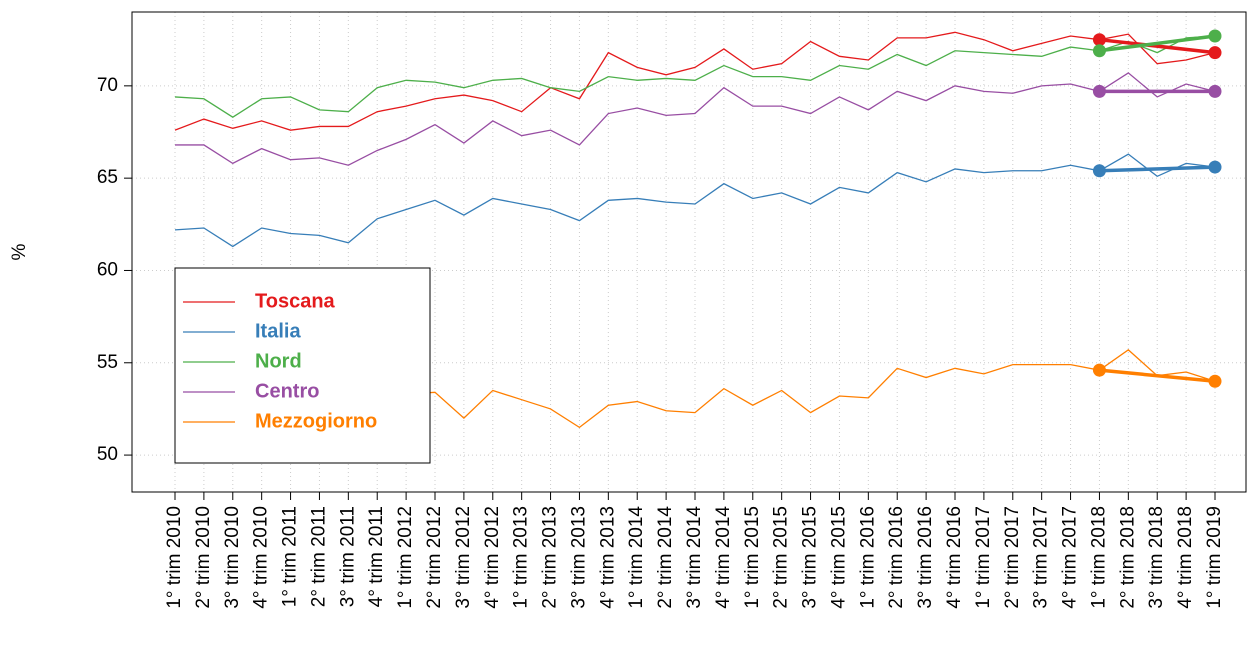 This screenshot has width=1248, height=660. Describe the element at coordinates (838, 557) in the screenshot. I see `x-tick-label: 4° trim 2015` at that location.